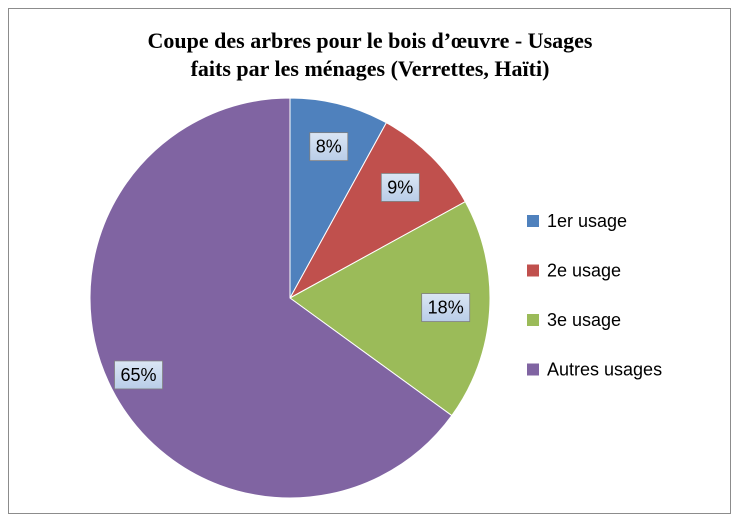 The image size is (739, 522). Describe the element at coordinates (587, 221) in the screenshot. I see `legend-label: 1er usage` at that location.